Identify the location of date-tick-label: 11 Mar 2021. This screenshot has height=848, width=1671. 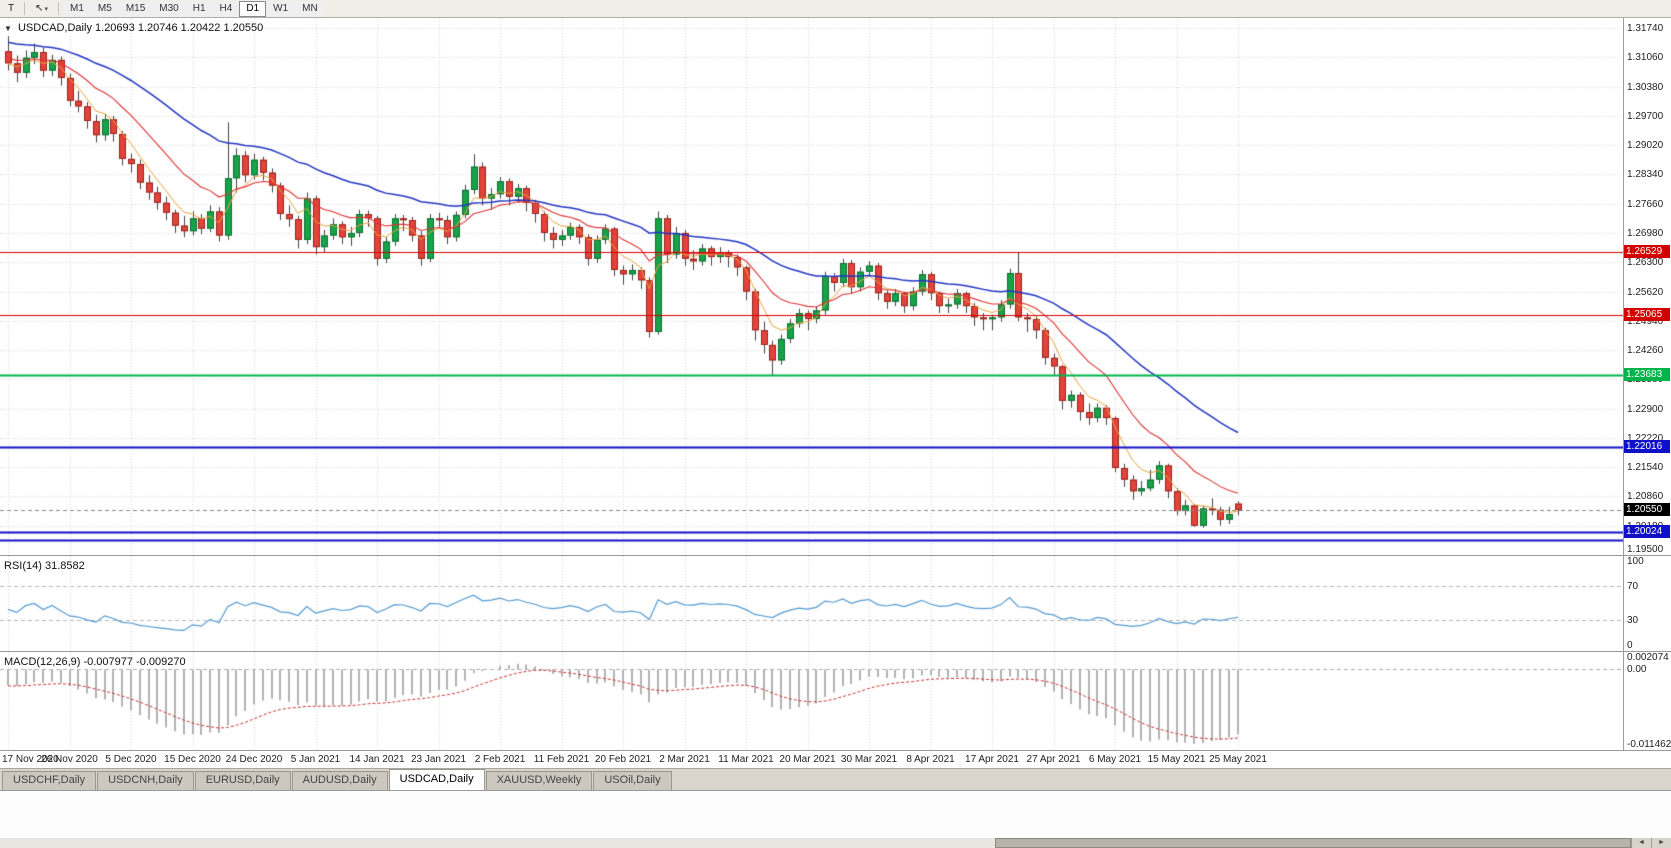
(746, 759).